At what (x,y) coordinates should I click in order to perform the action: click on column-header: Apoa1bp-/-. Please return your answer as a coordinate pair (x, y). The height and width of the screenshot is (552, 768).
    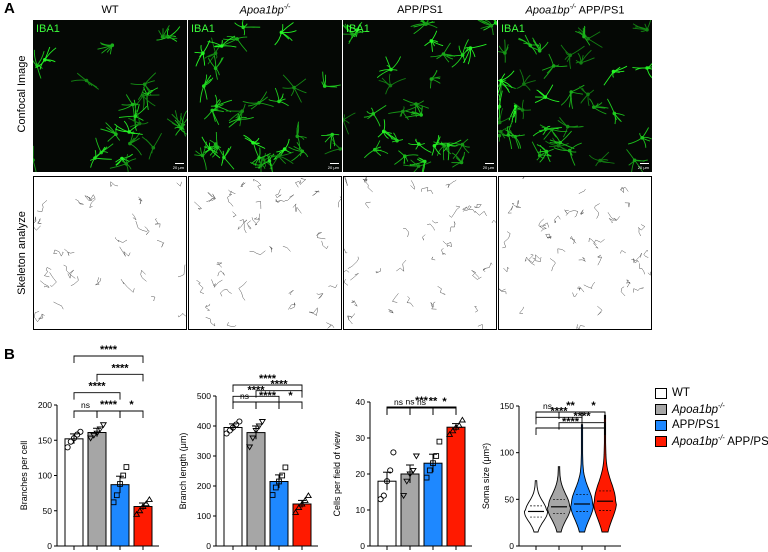
    Looking at the image, I should click on (265, 10).